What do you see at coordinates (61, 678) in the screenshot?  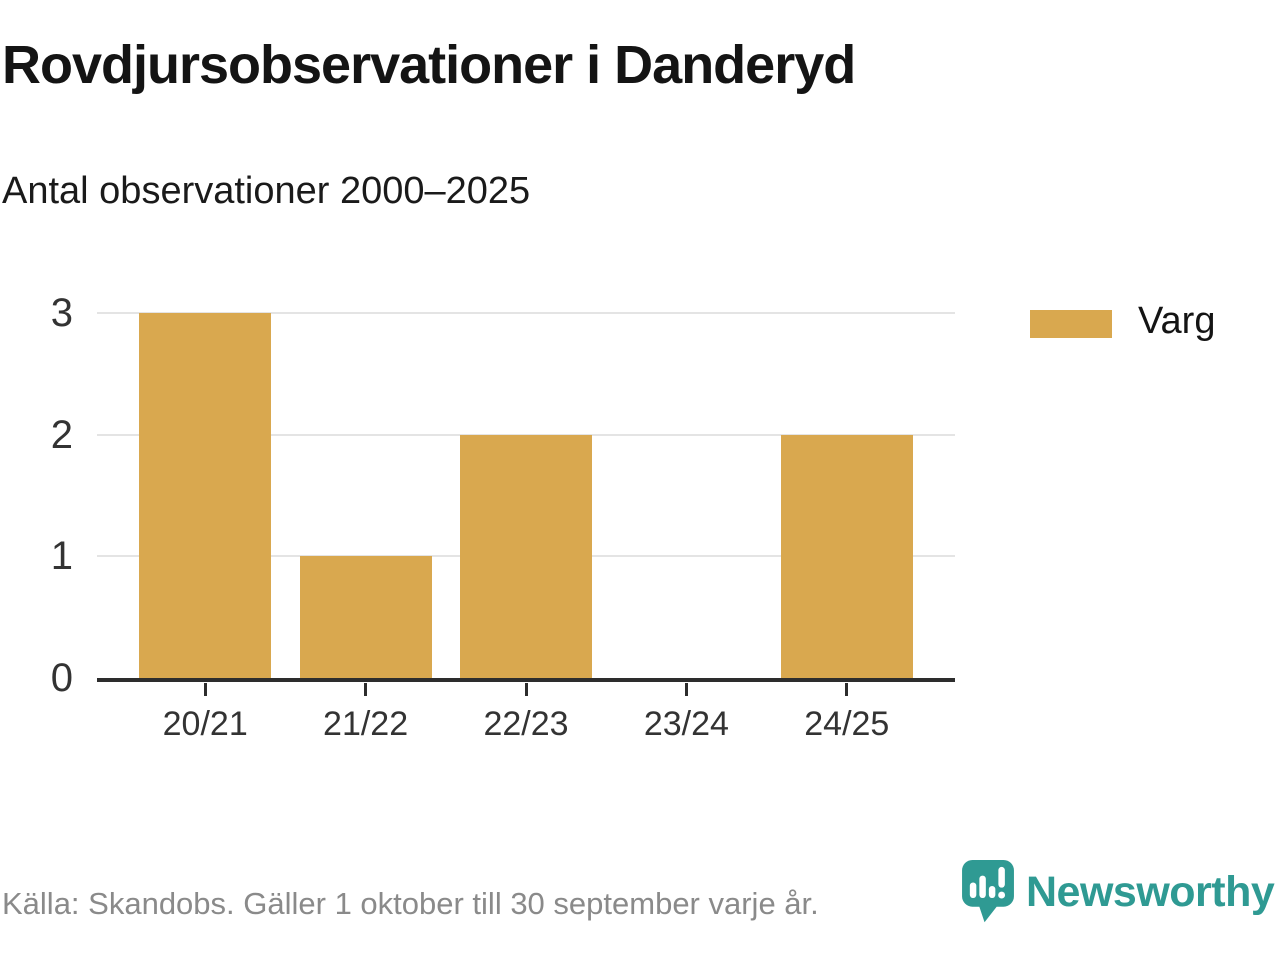 I see `y-axis-label-0: 0` at bounding box center [61, 678].